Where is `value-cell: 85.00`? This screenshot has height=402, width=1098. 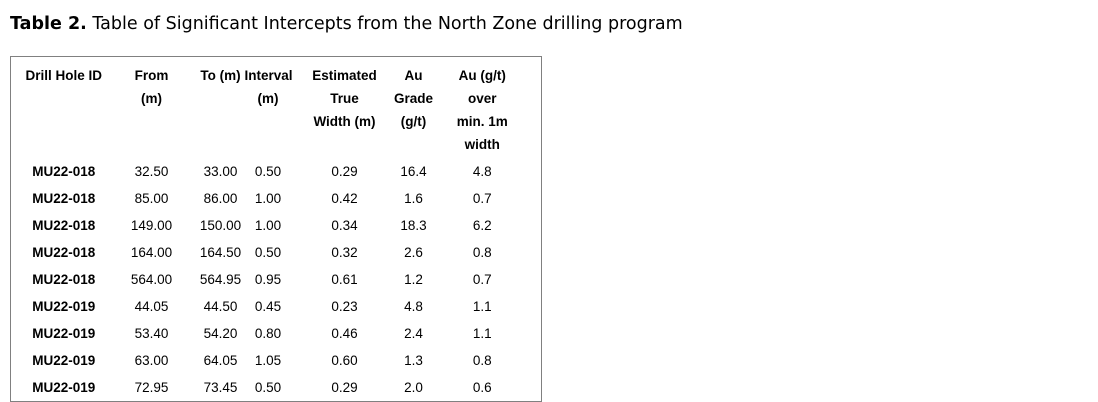 value-cell: 85.00 is located at coordinates (151, 198).